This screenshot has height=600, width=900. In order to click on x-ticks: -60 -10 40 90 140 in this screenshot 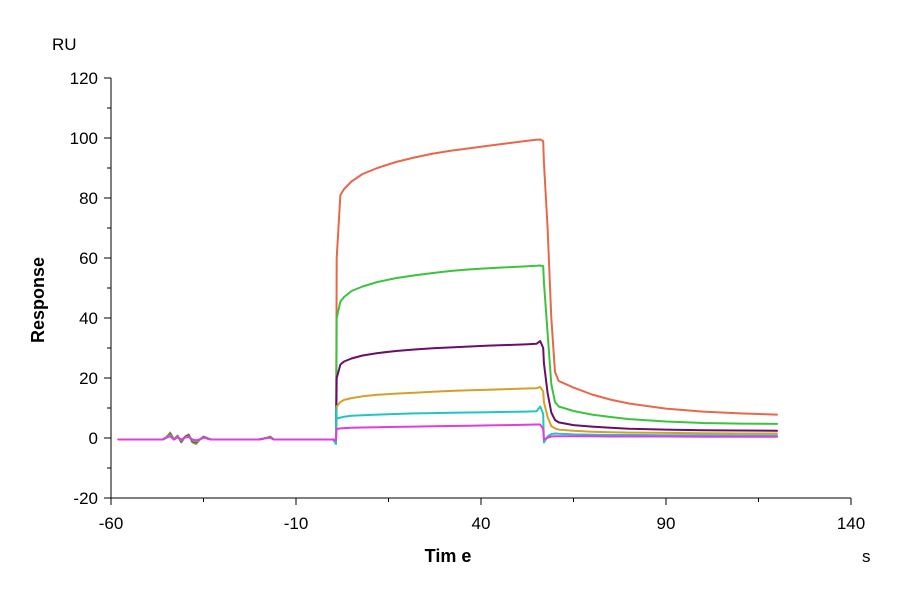, I will do `click(482, 515)`.